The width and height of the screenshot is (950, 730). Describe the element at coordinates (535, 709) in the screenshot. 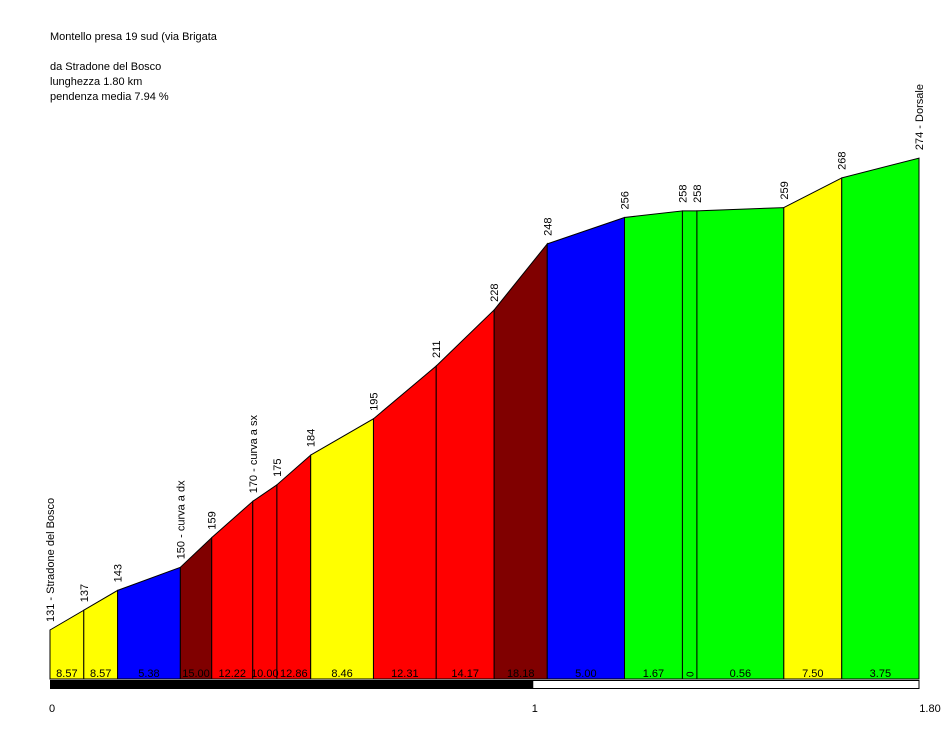

I see `x-tick-label: 1` at that location.